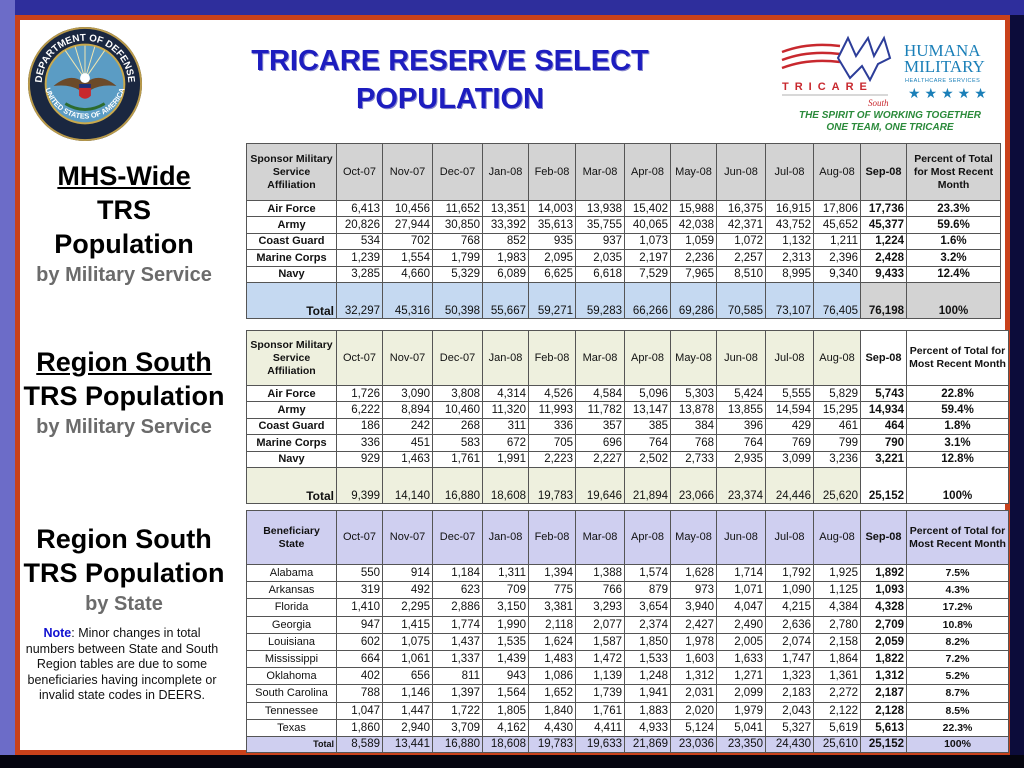 The width and height of the screenshot is (1024, 768). Describe the element at coordinates (789, 410) in the screenshot. I see `value-cell: 14,594` at that location.